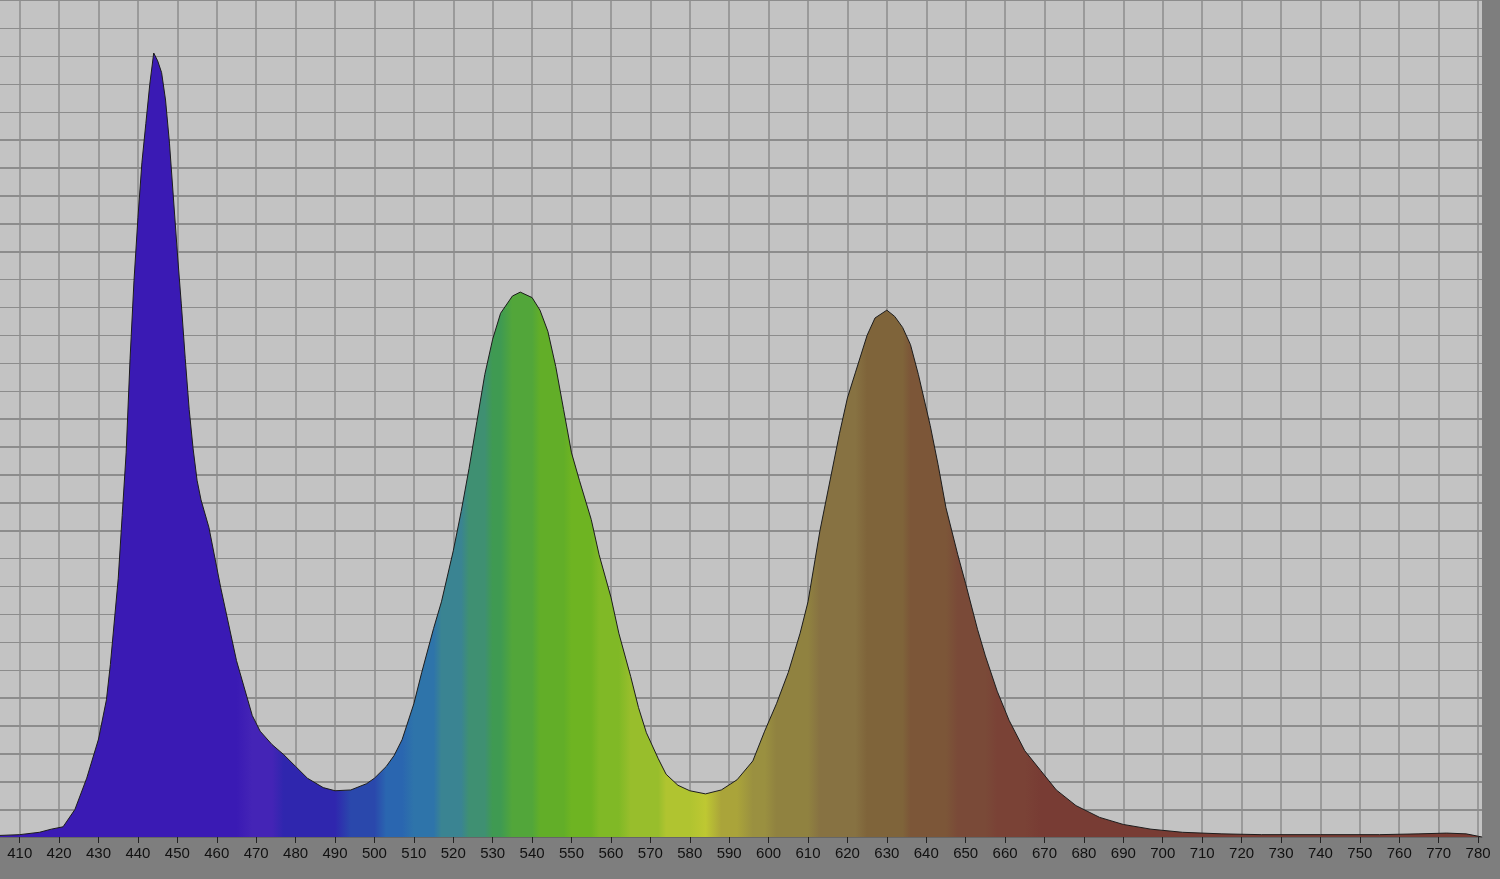  What do you see at coordinates (20, 852) in the screenshot?
I see `x-tick-label: 410` at bounding box center [20, 852].